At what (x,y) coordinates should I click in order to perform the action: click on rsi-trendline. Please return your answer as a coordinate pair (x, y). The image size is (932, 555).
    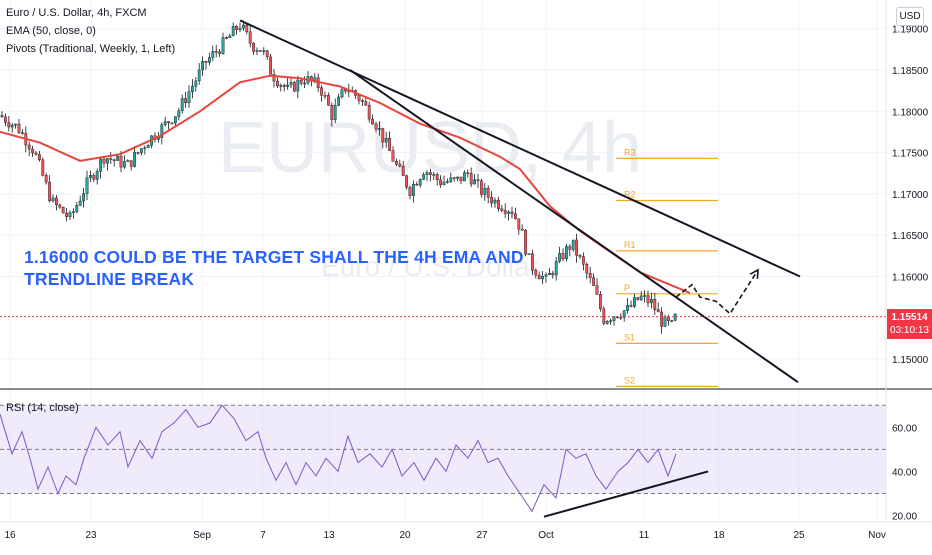
    Looking at the image, I should click on (626, 494).